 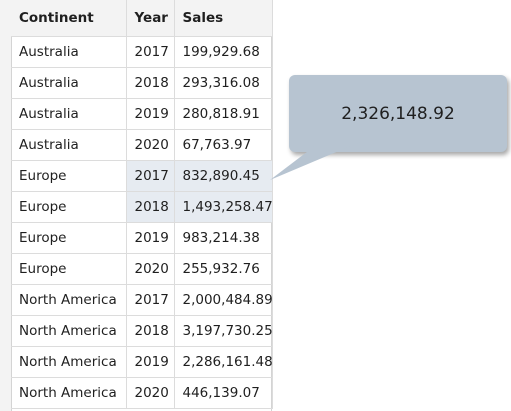 I want to click on table-row: Europe 2018 1,493,258.47, so click(x=142, y=207).